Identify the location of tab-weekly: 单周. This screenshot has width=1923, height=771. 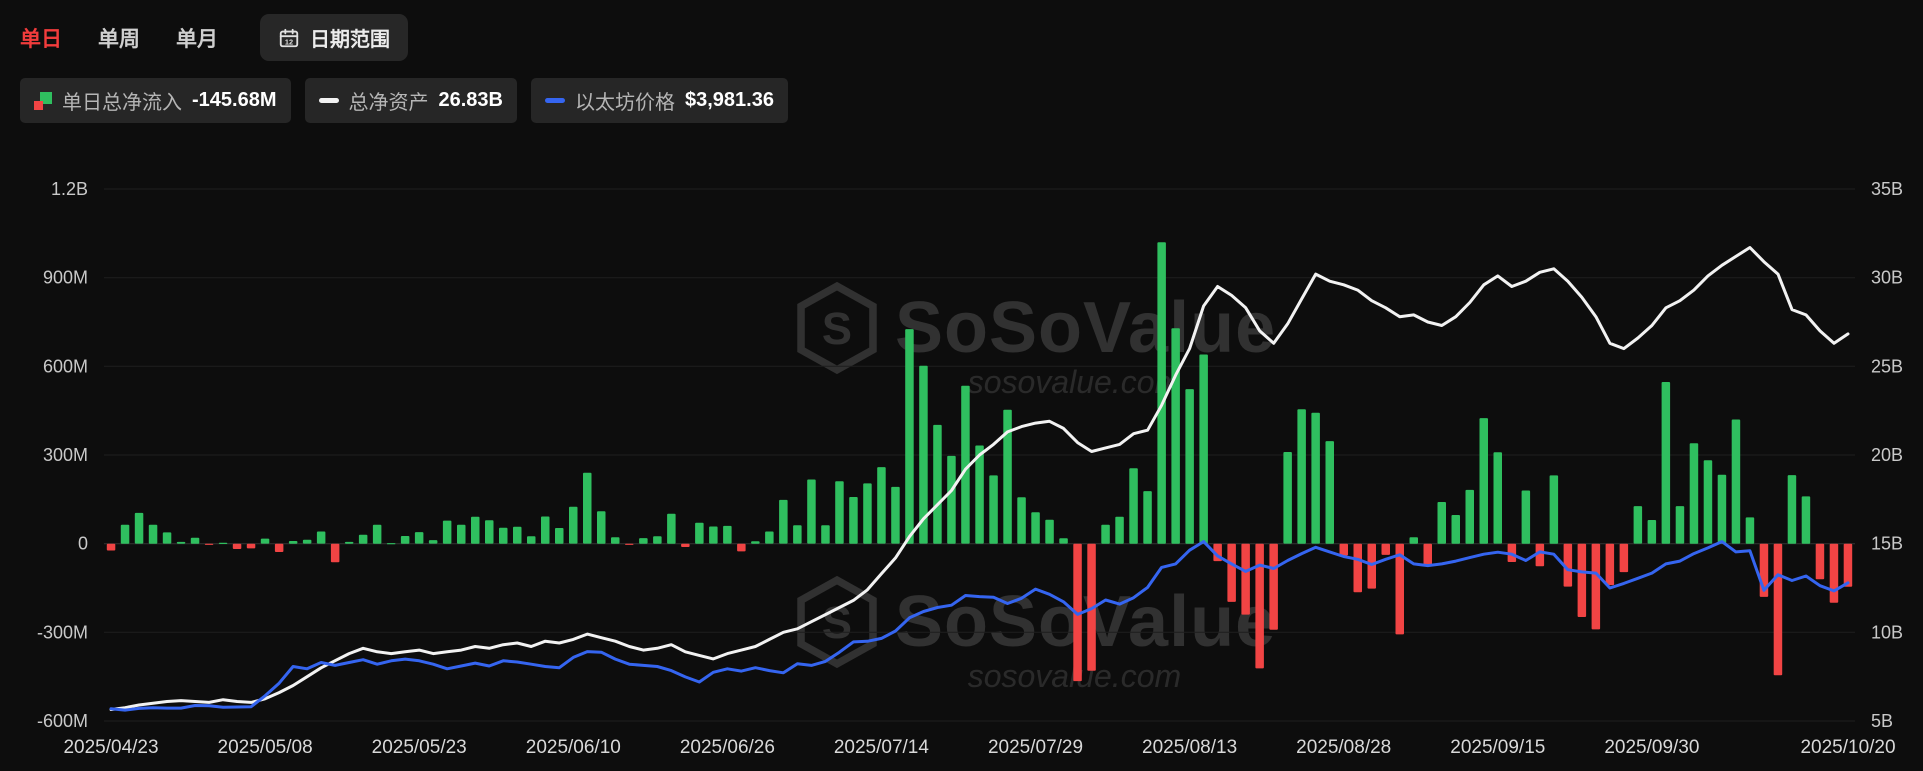
(119, 38).